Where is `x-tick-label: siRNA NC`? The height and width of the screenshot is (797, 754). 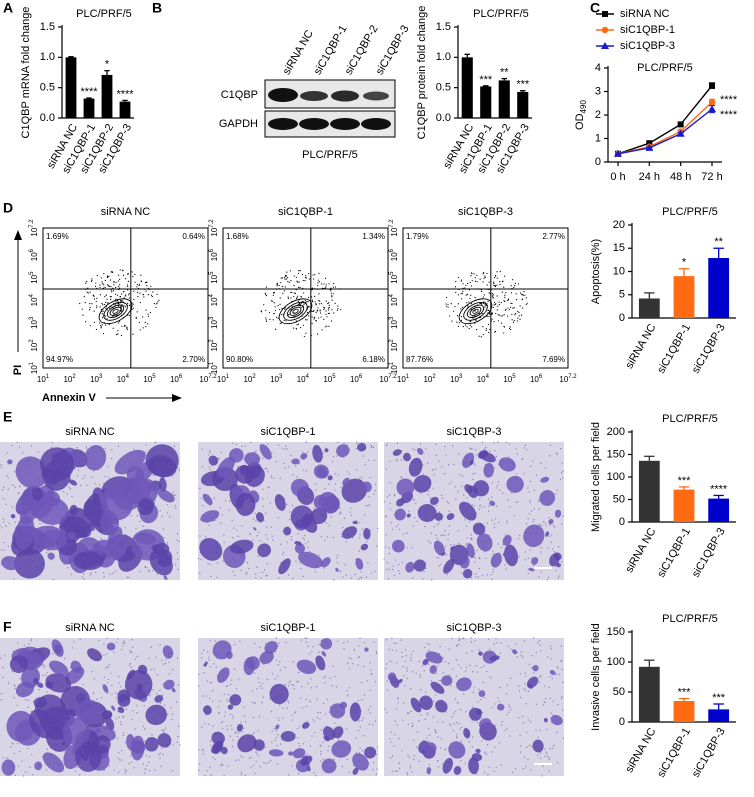 x-tick-label: siRNA NC is located at coordinates (640, 550).